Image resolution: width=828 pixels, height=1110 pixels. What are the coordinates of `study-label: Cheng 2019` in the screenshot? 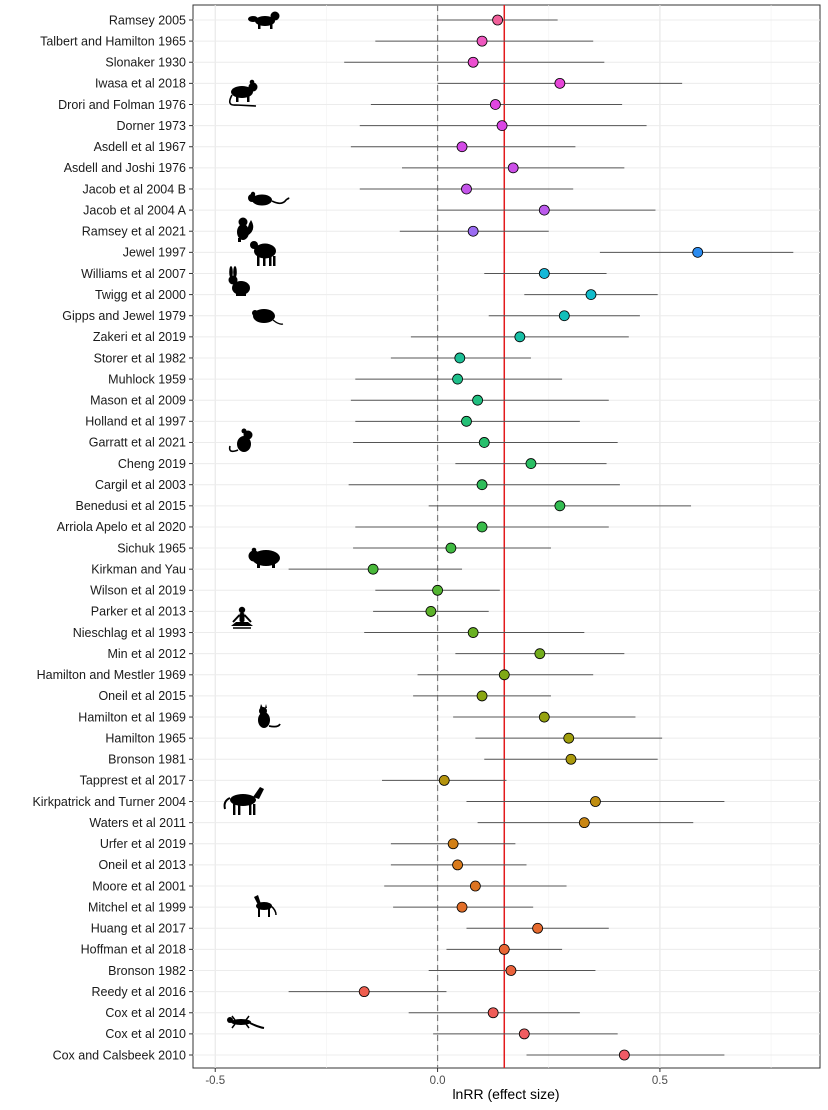 It's located at (152, 464).